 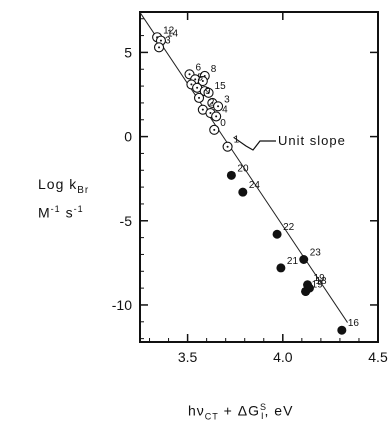 What do you see at coordinates (67, 212) in the screenshot?
I see `y-axis-unit-s: s` at bounding box center [67, 212].